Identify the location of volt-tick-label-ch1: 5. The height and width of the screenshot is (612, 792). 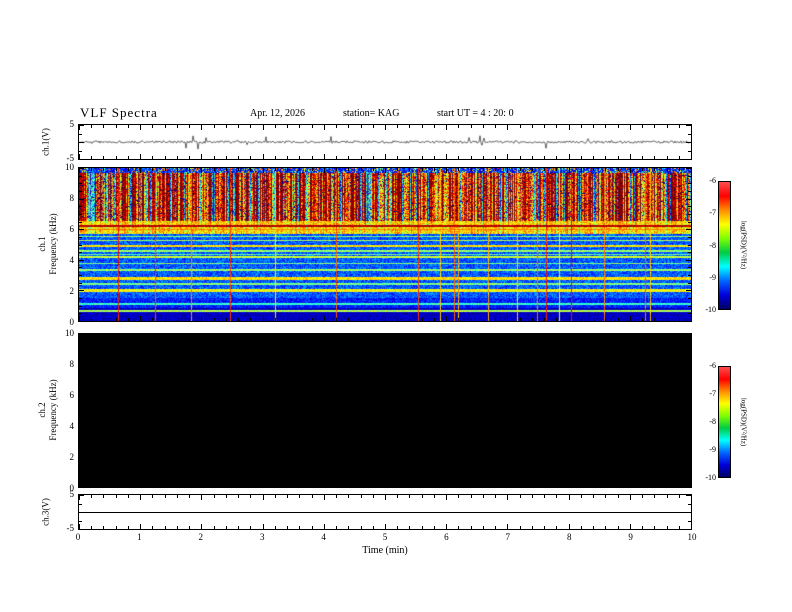
(72, 124).